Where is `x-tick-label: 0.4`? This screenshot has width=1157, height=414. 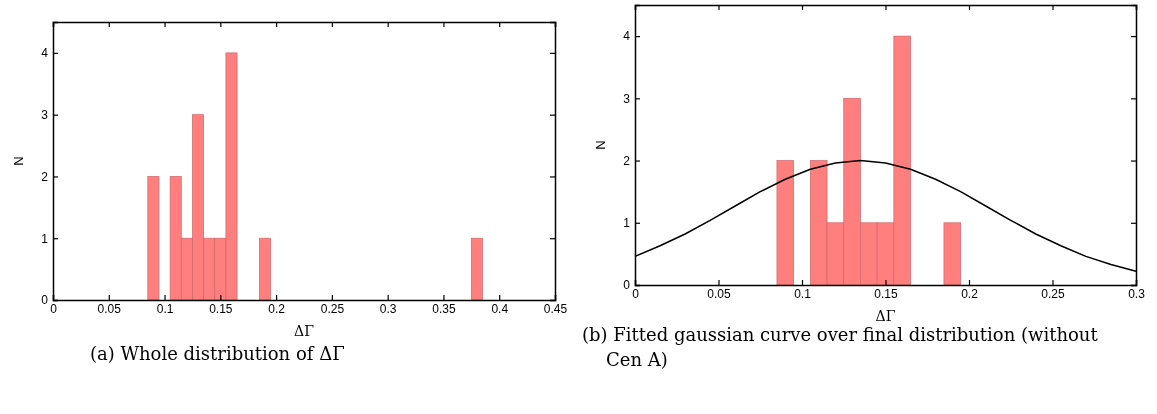
x-tick-label: 0.4 is located at coordinates (500, 308).